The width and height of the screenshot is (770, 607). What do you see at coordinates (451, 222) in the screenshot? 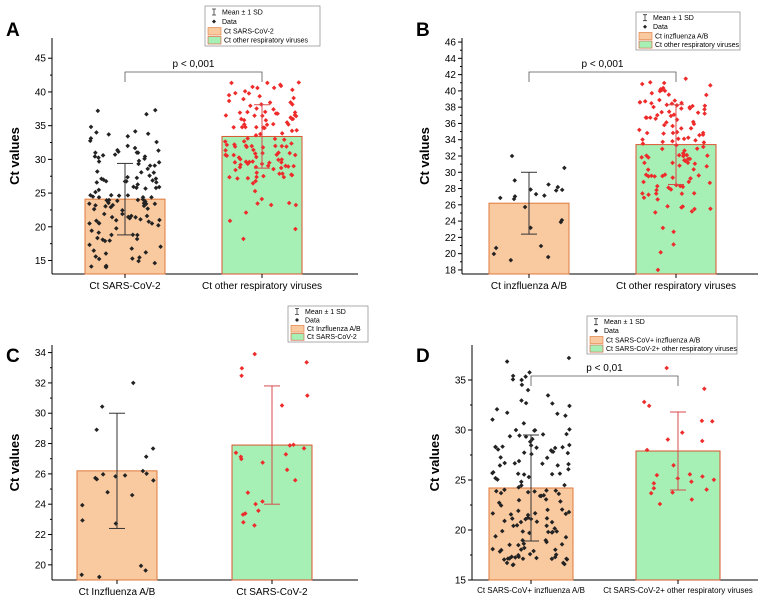
I see `y-tick-label: 24` at bounding box center [451, 222].